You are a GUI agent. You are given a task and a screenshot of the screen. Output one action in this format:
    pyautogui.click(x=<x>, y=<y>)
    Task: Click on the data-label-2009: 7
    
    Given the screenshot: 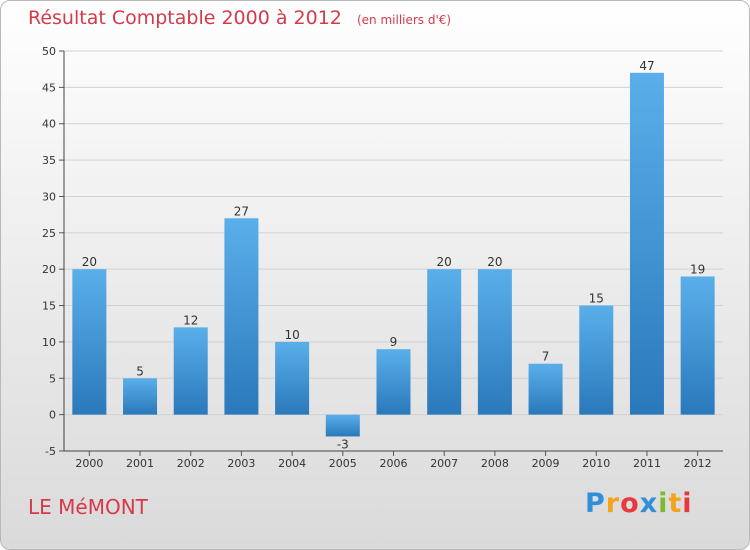 What is the action you would take?
    pyautogui.click(x=546, y=357)
    